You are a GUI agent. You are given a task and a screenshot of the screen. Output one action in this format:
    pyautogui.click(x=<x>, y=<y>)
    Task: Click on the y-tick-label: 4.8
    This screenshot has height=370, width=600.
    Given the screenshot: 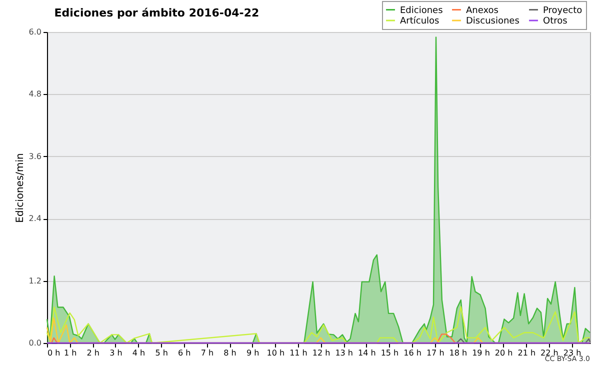 What is the action you would take?
    pyautogui.click(x=35, y=94)
    